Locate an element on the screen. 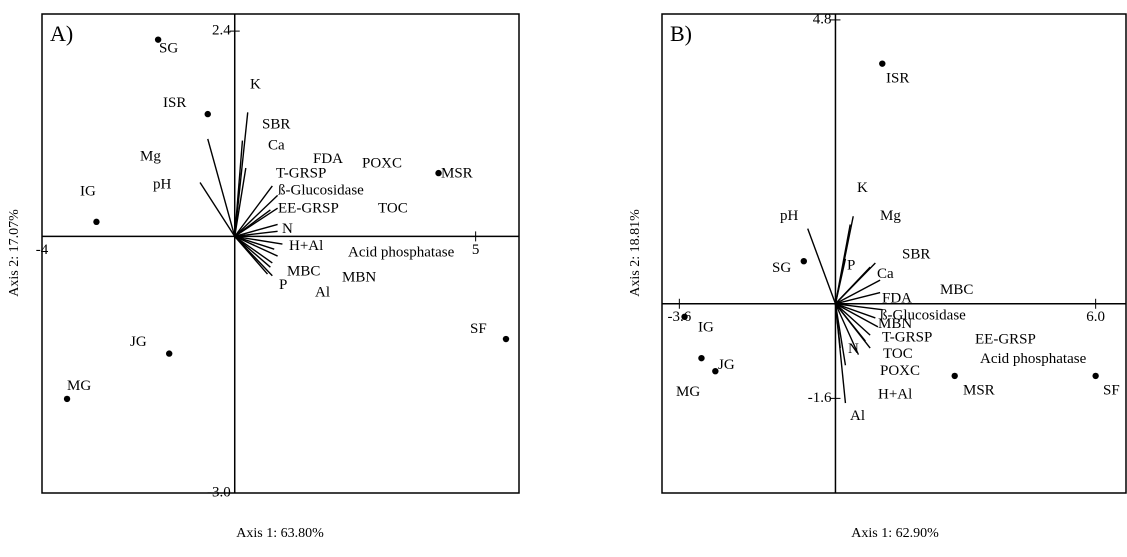  panel-label: B) is located at coordinates (681, 33).